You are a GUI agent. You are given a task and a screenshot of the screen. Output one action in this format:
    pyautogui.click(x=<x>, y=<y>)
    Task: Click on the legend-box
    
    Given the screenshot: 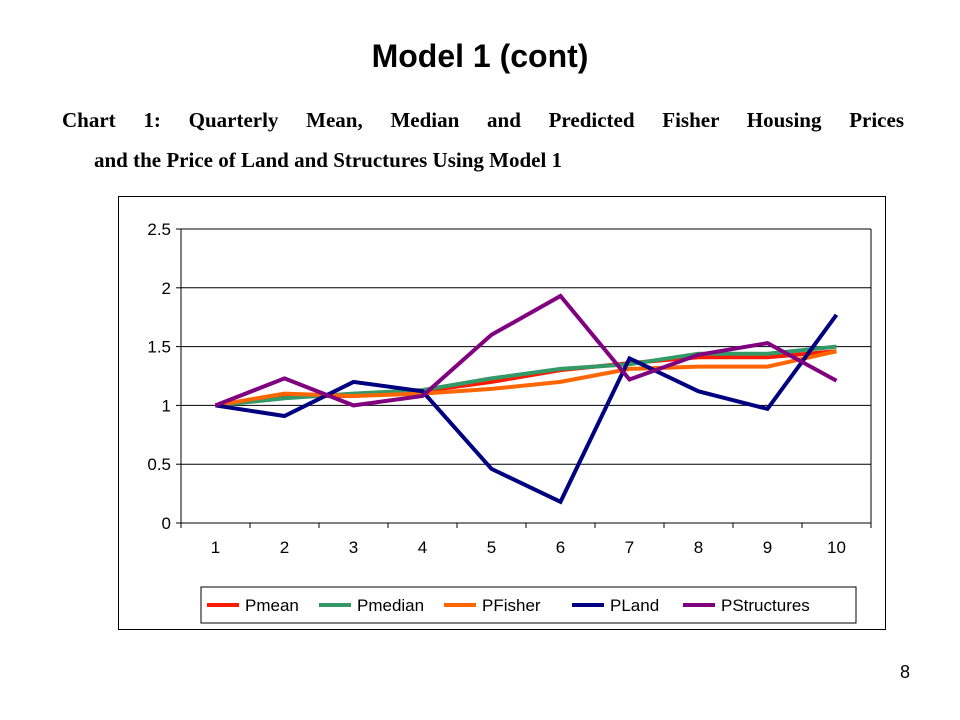 What is the action you would take?
    pyautogui.click(x=528, y=605)
    